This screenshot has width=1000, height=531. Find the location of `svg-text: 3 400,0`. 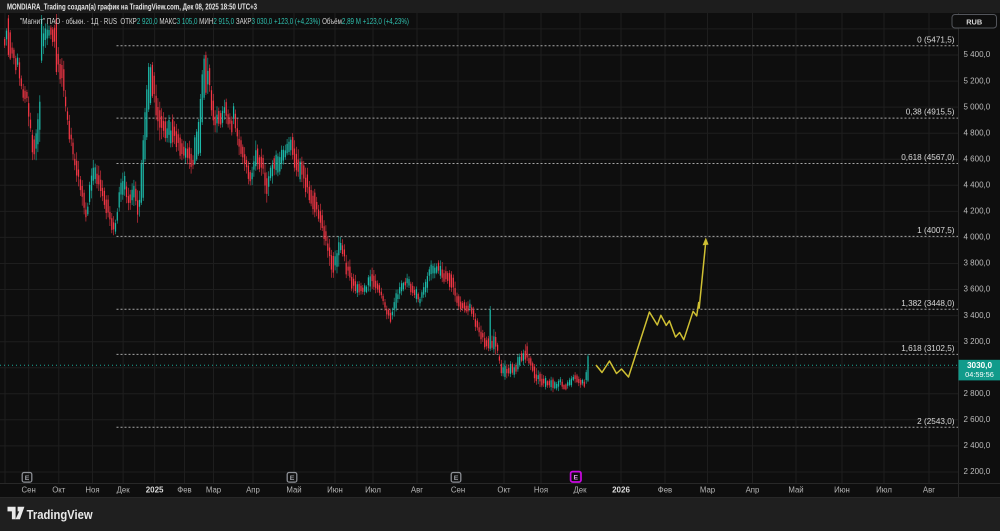

svg-text: 3 400,0 is located at coordinates (977, 315).